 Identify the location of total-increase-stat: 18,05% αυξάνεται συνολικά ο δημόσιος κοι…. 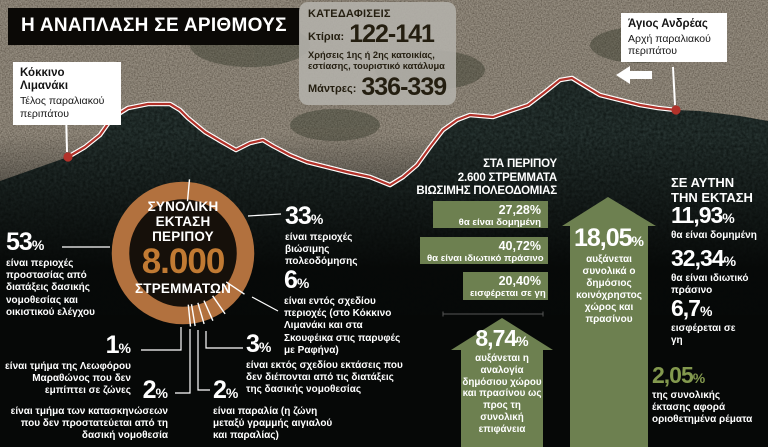
(609, 276).